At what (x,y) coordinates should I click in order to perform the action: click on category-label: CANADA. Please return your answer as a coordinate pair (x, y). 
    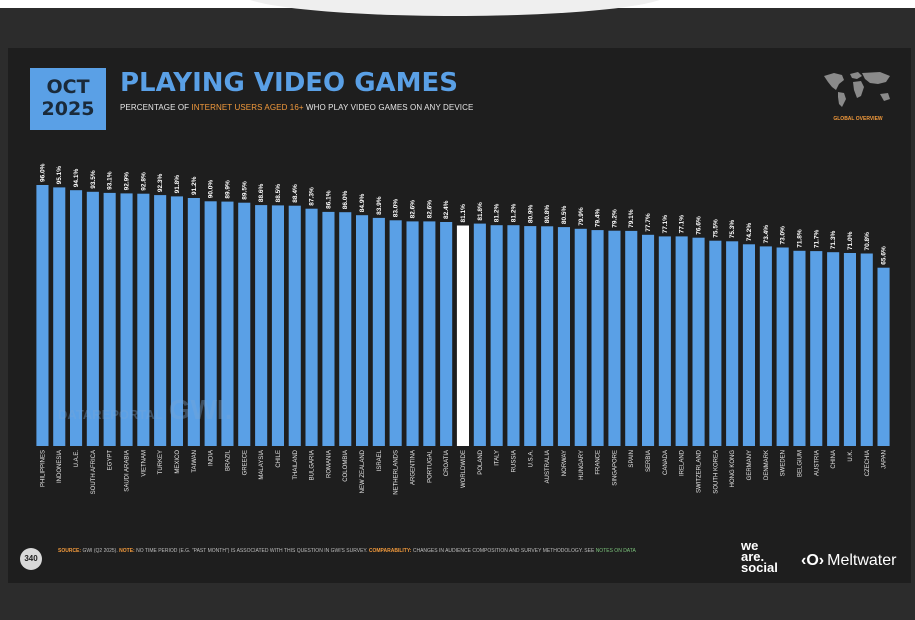
    Looking at the image, I should click on (666, 462).